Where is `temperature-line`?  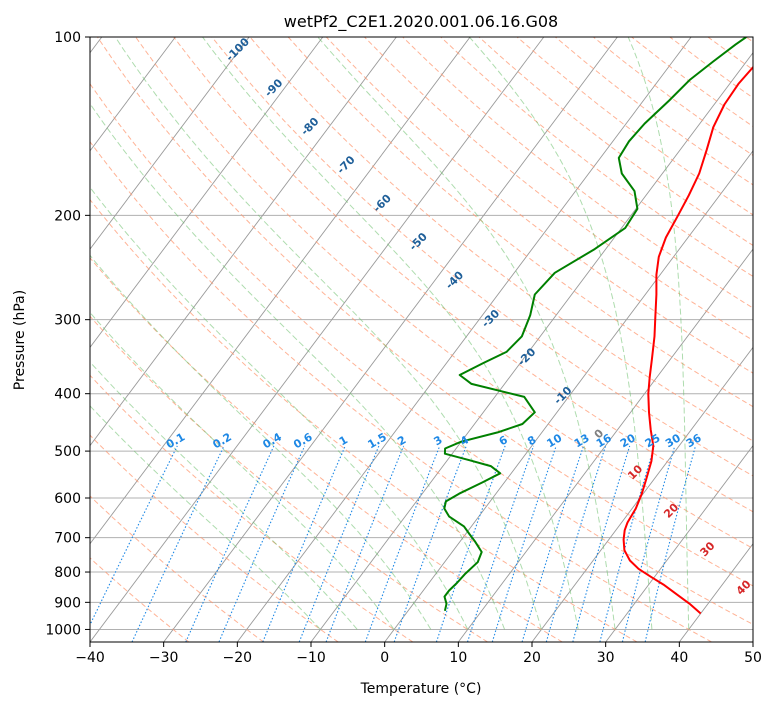
temperature-line is located at coordinates (687, 340).